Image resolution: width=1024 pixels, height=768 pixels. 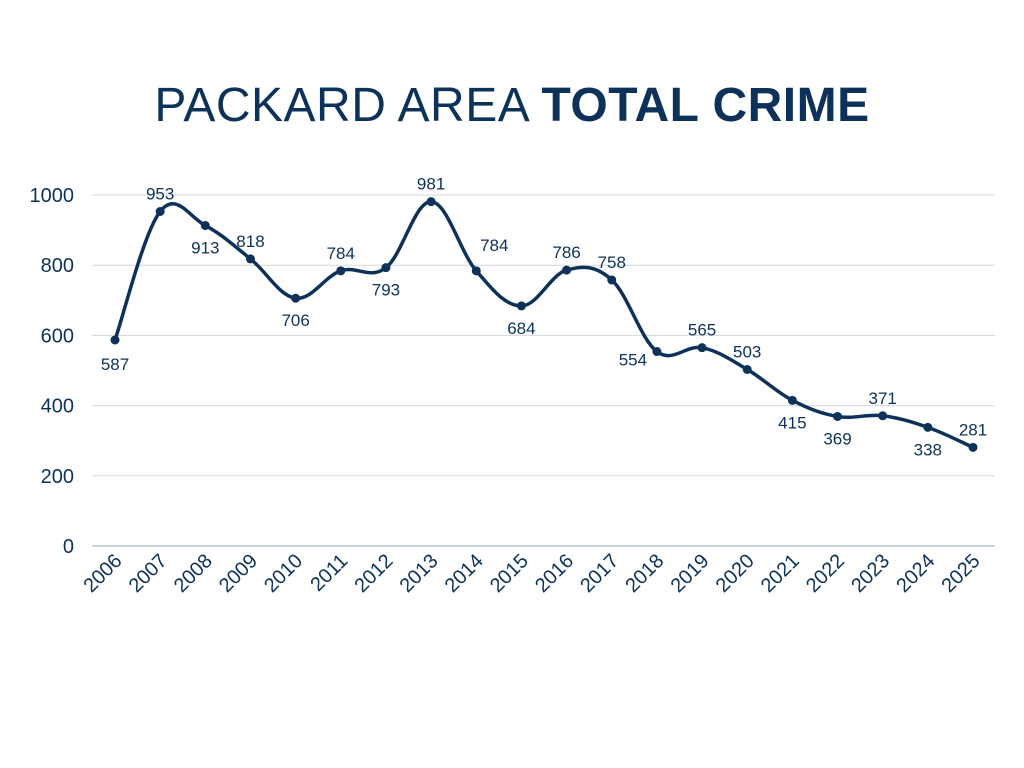 What do you see at coordinates (554, 573) in the screenshot?
I see `x-tick-label: 2016` at bounding box center [554, 573].